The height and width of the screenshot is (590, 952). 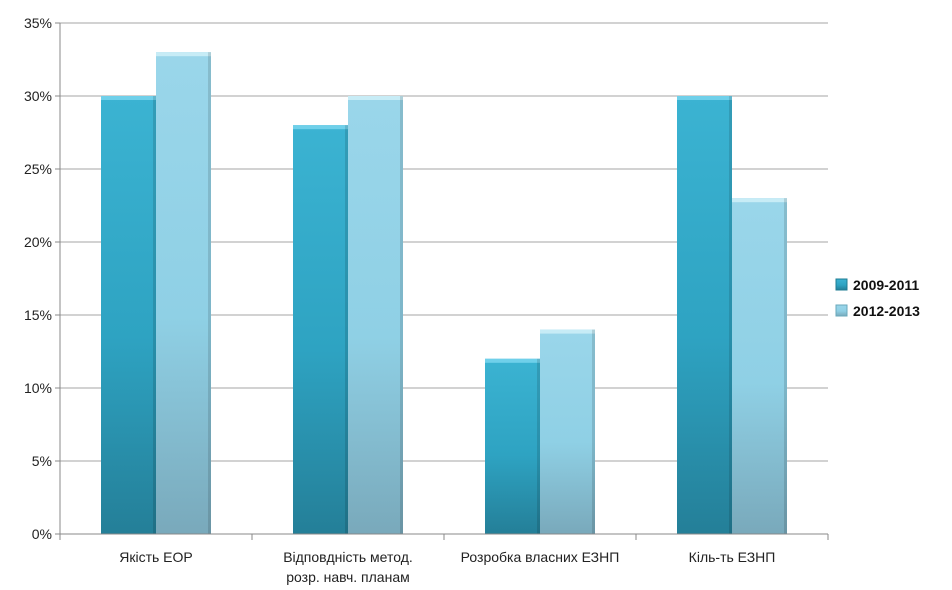 I want to click on legend-label: 2009-2011, so click(x=886, y=285).